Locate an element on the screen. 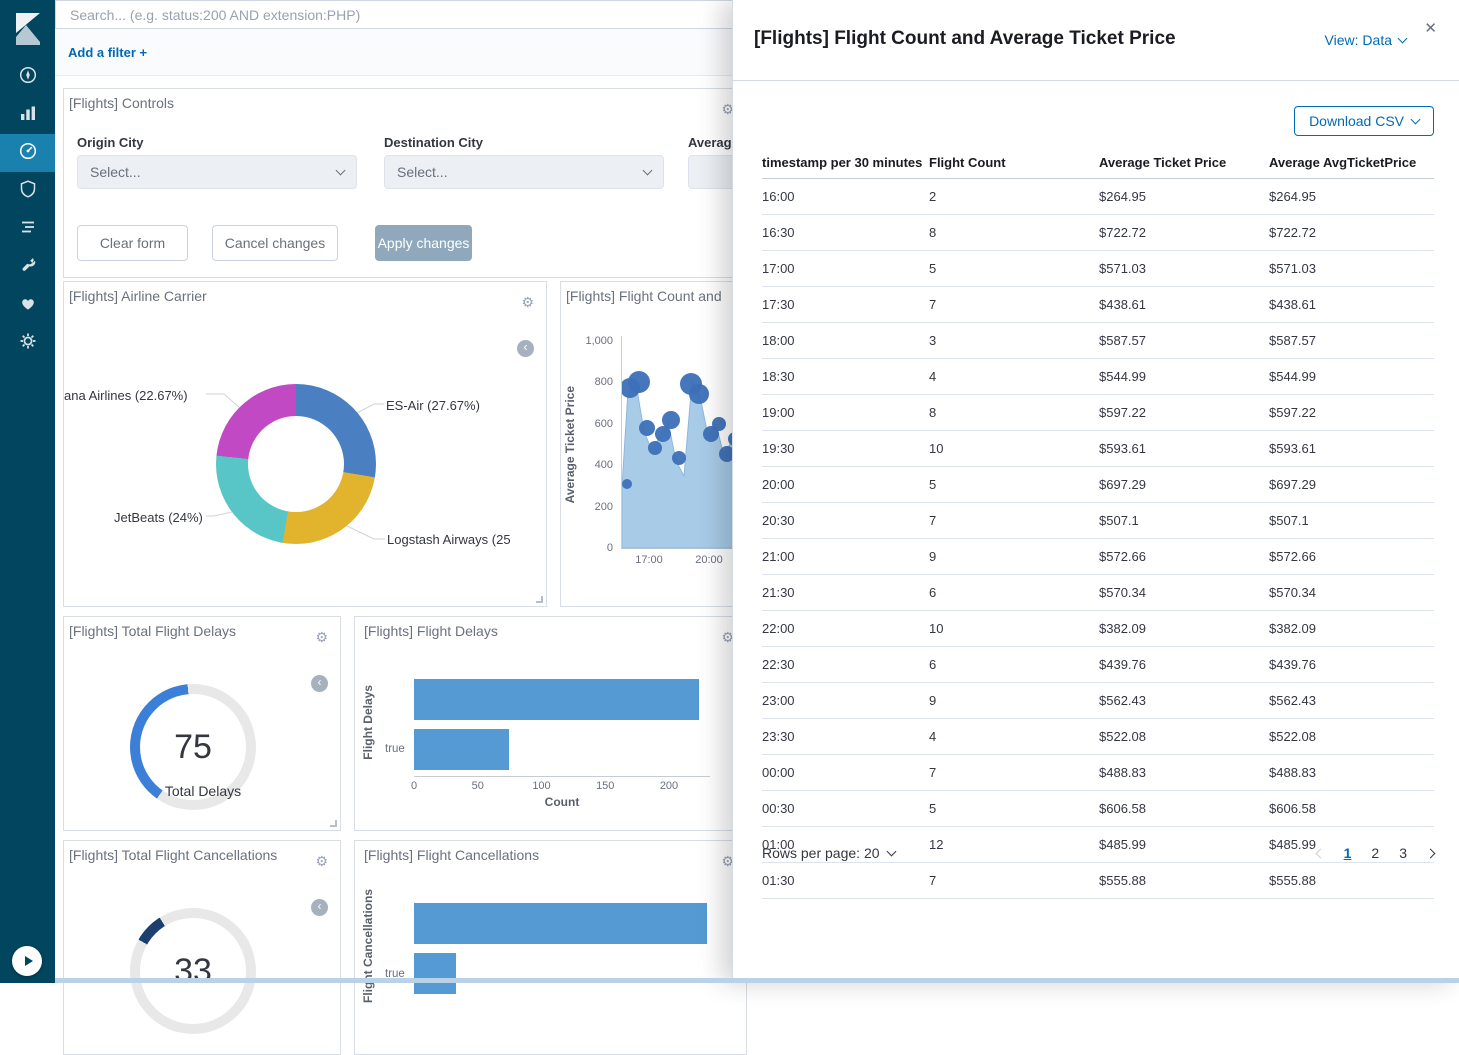  table-cell: $572.66 is located at coordinates (1184, 556).